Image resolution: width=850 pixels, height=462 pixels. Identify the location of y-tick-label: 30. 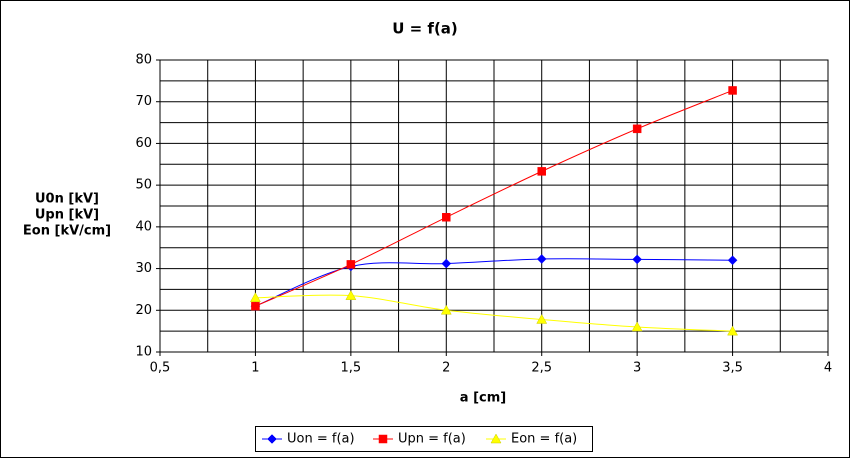
(143, 268).